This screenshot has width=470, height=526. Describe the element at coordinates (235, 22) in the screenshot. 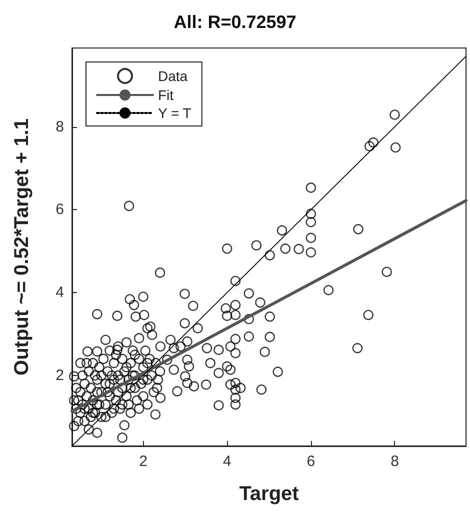

I see `chart-title: All: R=0.72597` at that location.